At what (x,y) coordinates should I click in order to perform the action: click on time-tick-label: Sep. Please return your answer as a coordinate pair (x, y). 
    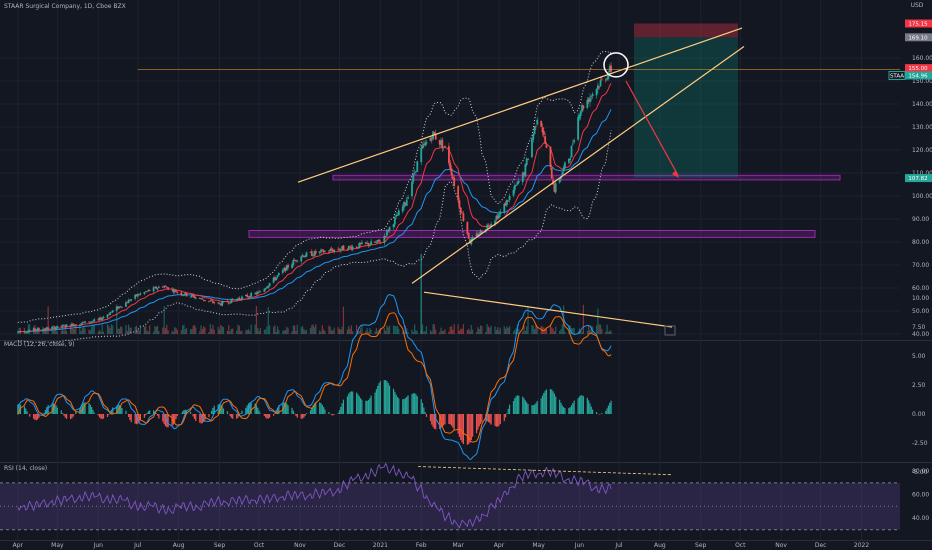
    Looking at the image, I should click on (220, 545).